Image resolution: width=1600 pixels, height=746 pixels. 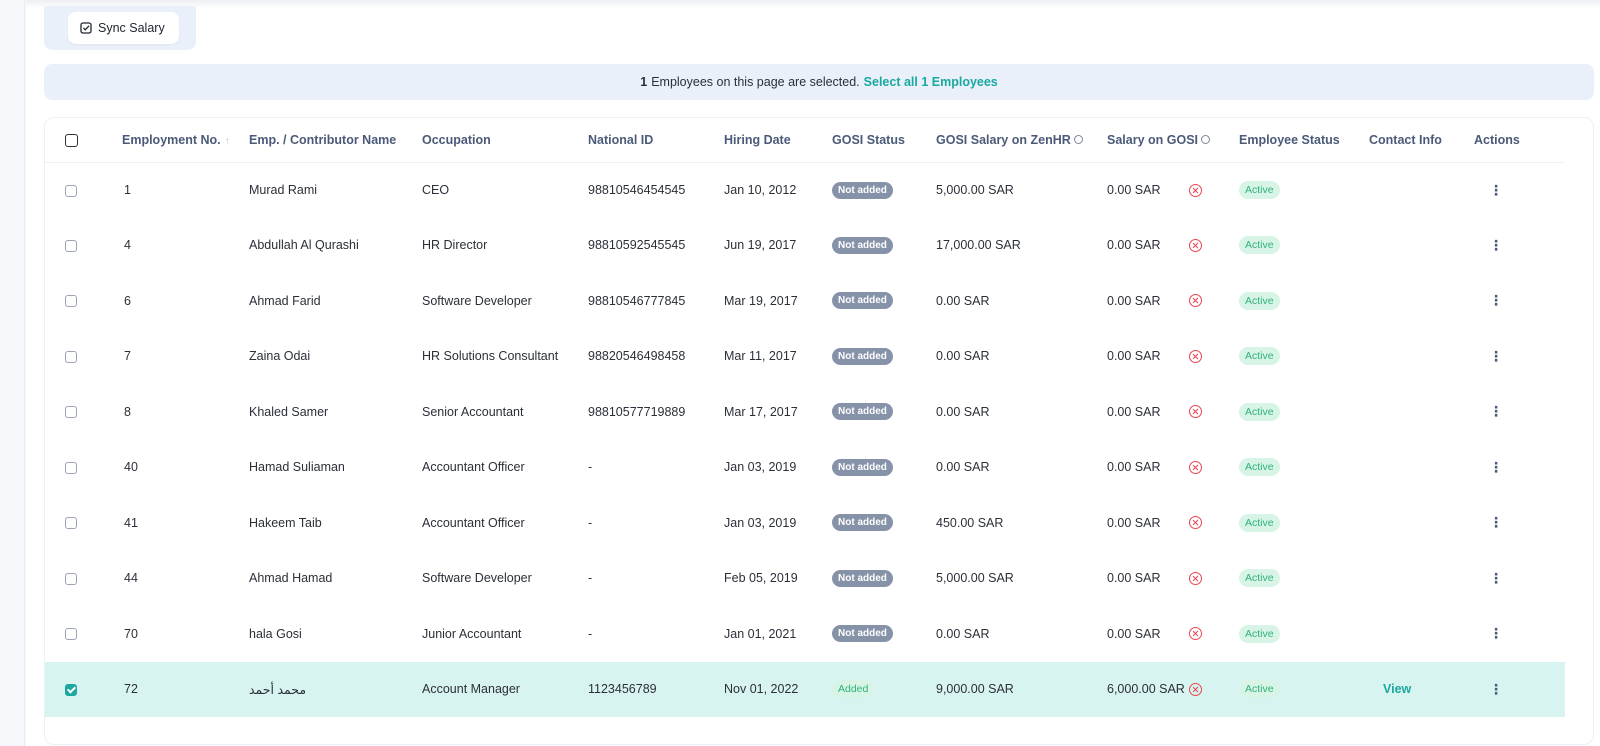 What do you see at coordinates (505, 140) in the screenshot?
I see `col-occupation: Occupation` at bounding box center [505, 140].